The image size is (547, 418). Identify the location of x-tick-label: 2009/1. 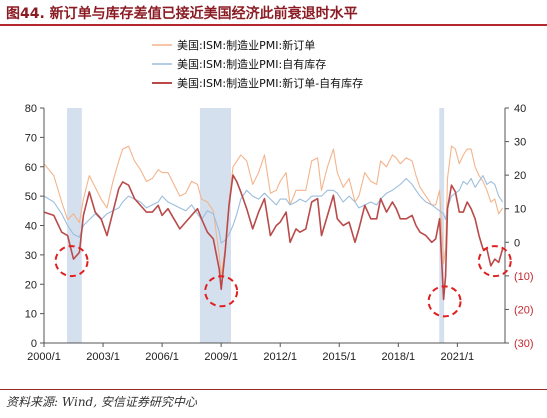
(221, 357).